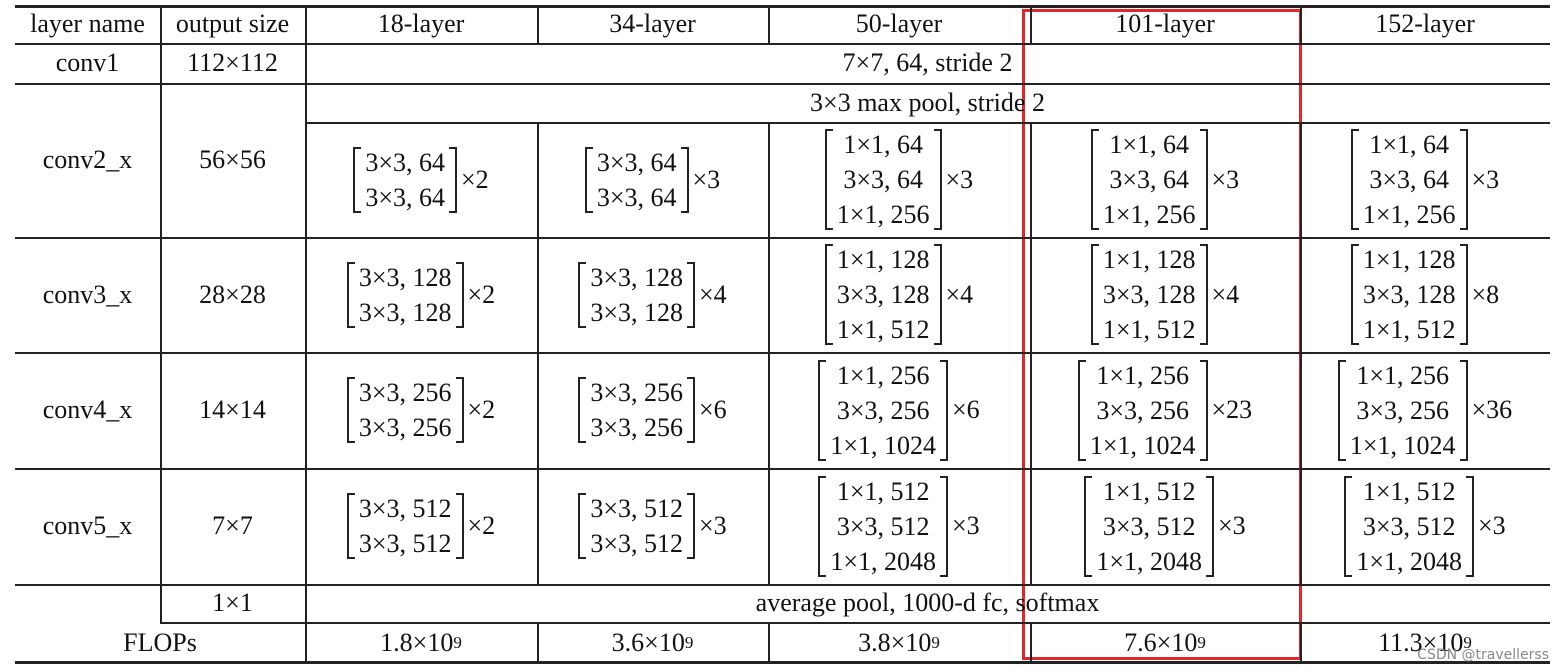 Image resolution: width=1557 pixels, height=669 pixels. What do you see at coordinates (1161, 642) in the screenshot?
I see `flops-base: 7.6×10` at bounding box center [1161, 642].